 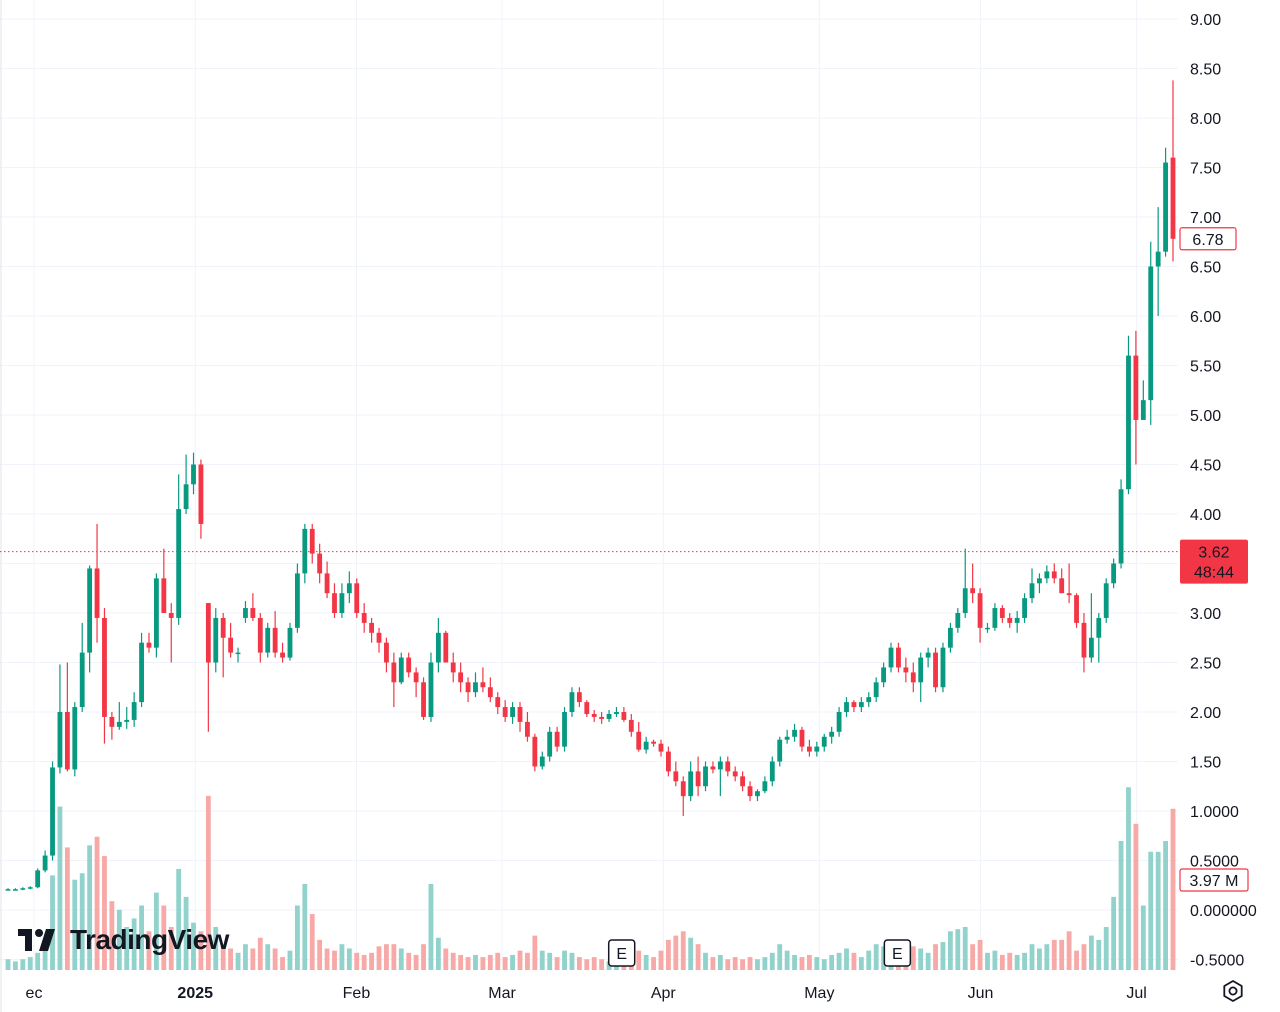 What do you see at coordinates (1208, 239) in the screenshot?
I see `current-price-badge` at bounding box center [1208, 239].